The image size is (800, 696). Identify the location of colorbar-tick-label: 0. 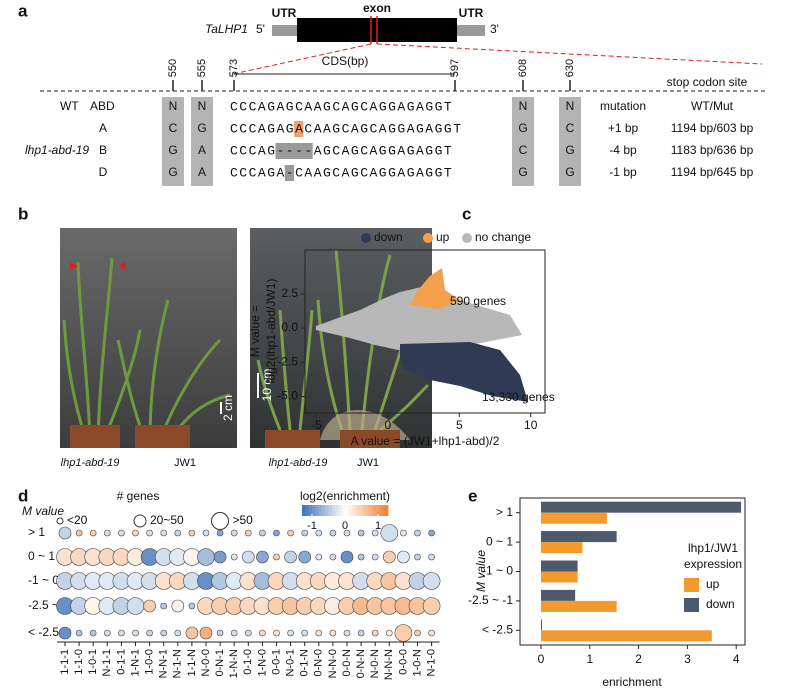
(345, 526).